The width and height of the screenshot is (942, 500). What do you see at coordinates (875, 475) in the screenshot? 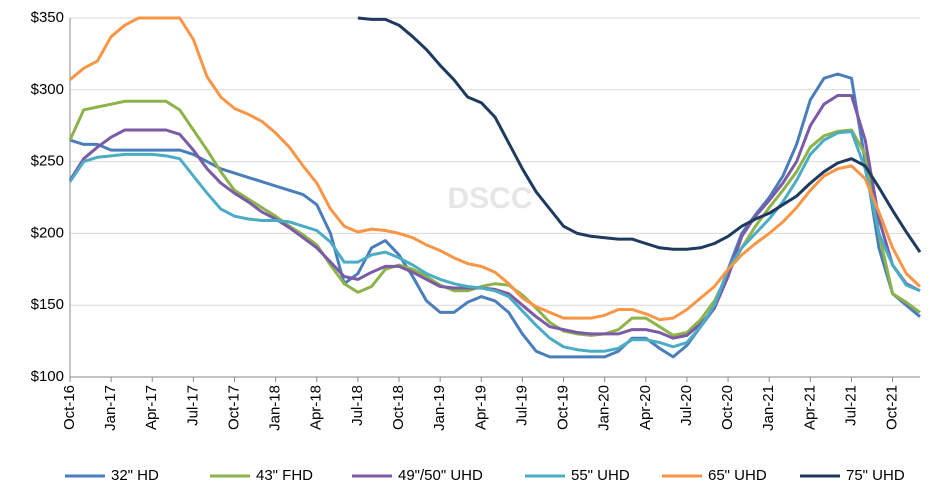
I see `legend-label: 75" UHD` at bounding box center [875, 475].